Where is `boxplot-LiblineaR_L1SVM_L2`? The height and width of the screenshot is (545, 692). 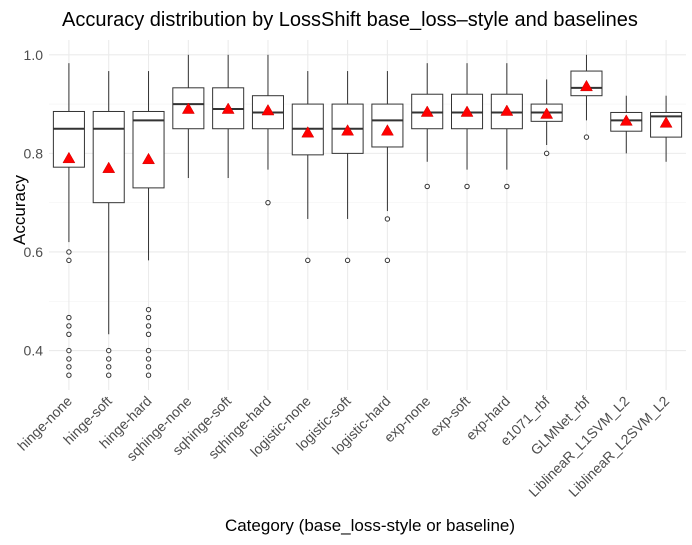 boxplot-LiblineaR_L1SVM_L2 is located at coordinates (626, 124).